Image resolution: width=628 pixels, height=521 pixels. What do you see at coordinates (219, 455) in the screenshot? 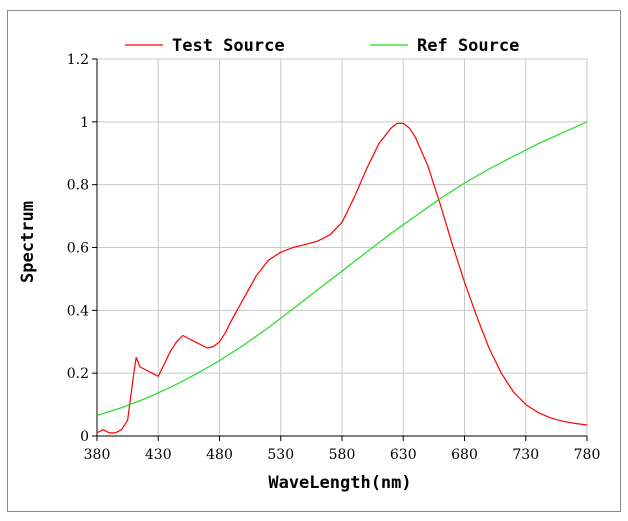
I see `x-tick-label: 480` at bounding box center [219, 455].